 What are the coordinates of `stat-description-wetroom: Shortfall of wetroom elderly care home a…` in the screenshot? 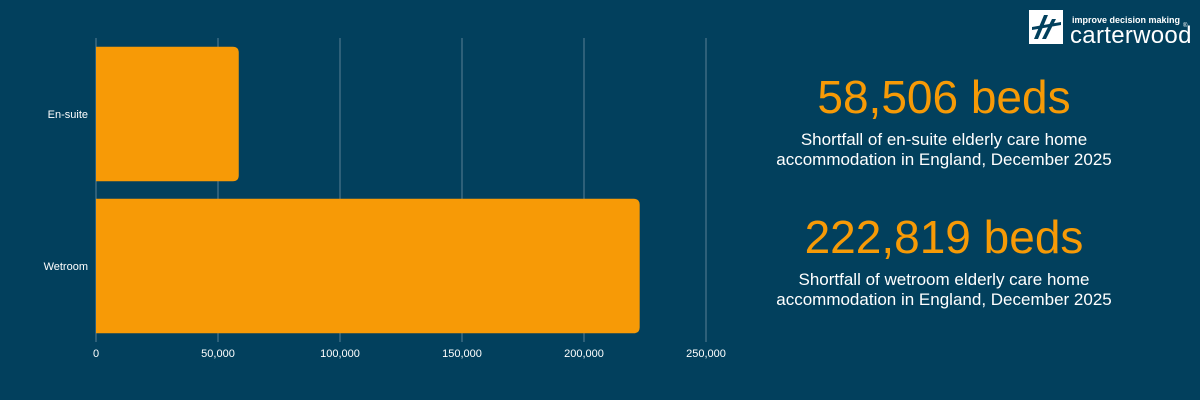 It's located at (944, 290).